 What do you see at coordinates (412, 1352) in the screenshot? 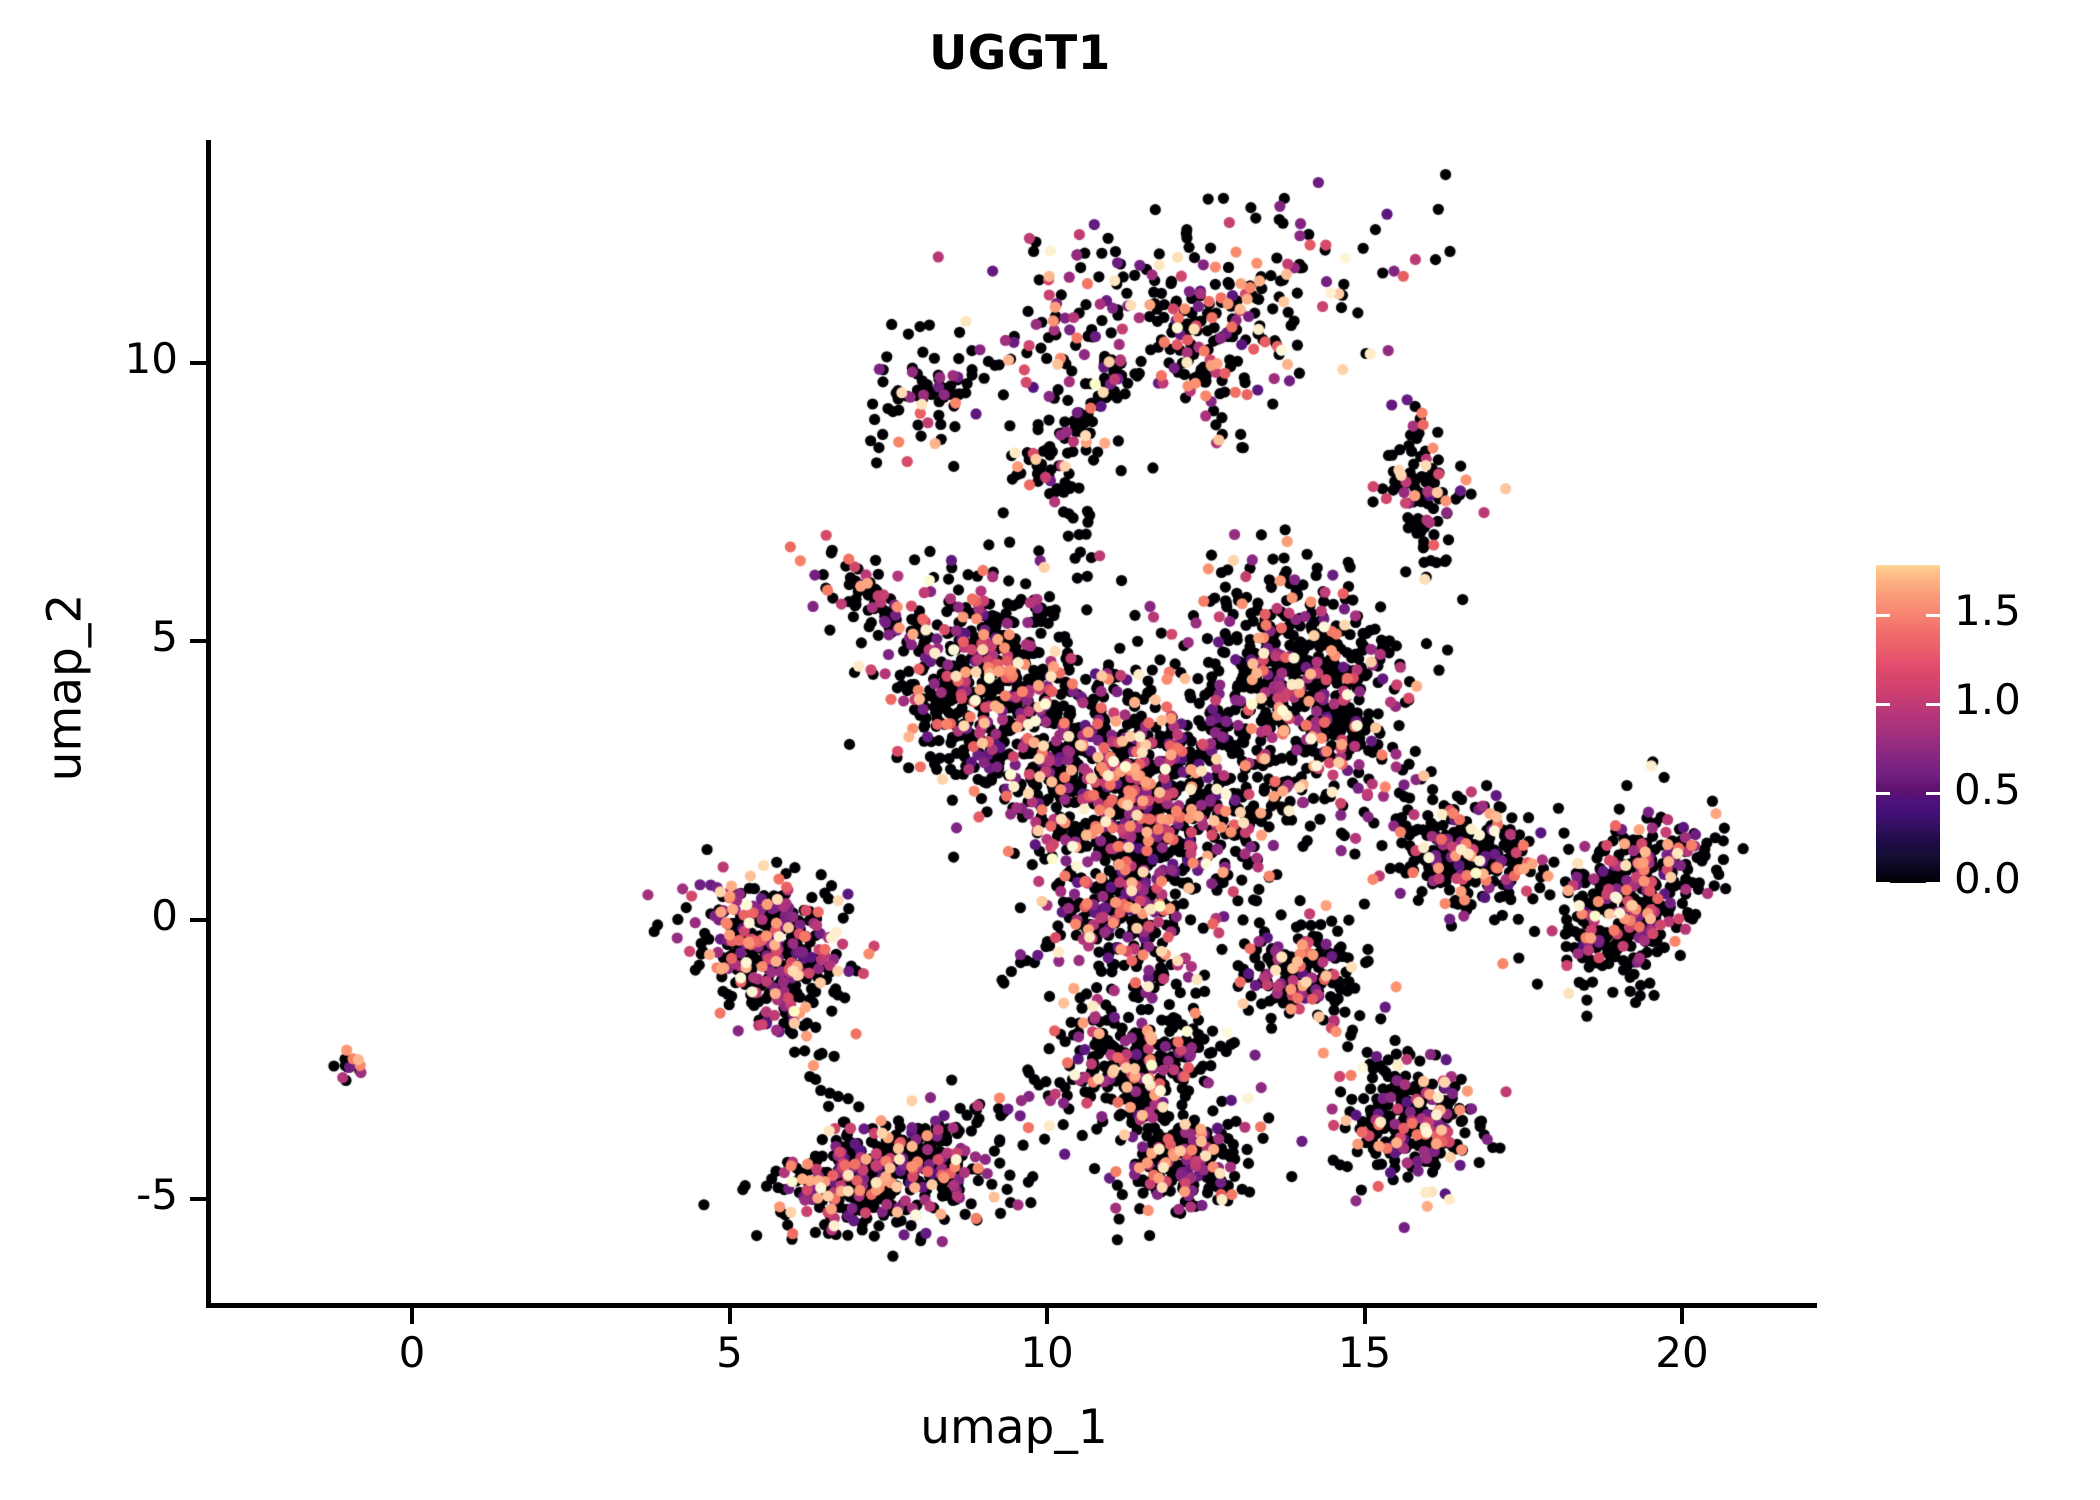
I see `x-tick-label: 0` at bounding box center [412, 1352].